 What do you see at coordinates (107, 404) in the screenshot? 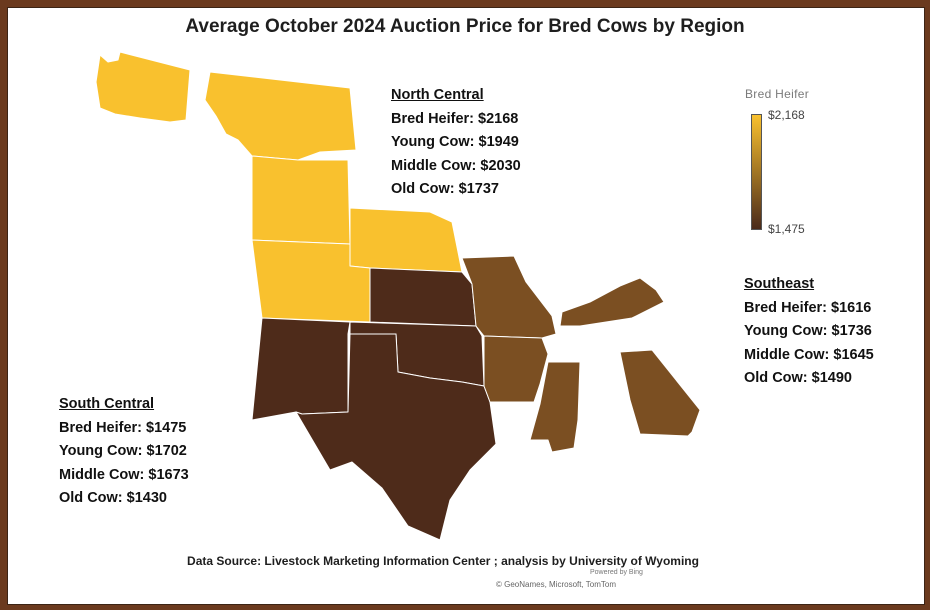
I see `region-name: South Central` at bounding box center [107, 404].